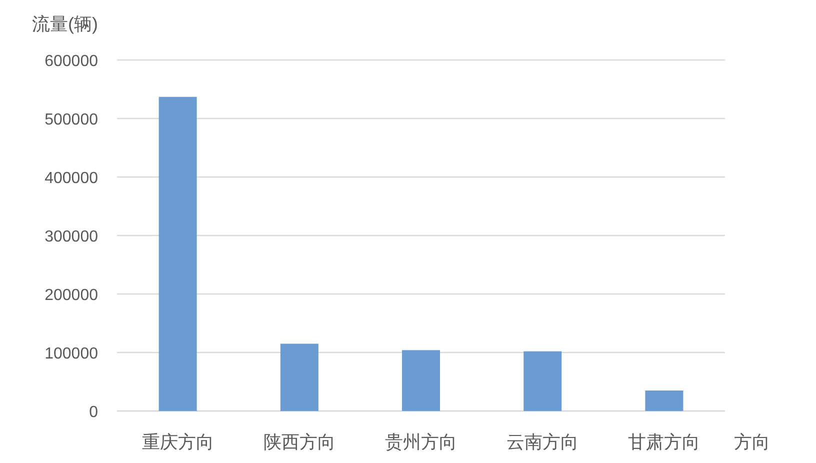  Describe the element at coordinates (664, 442) in the screenshot. I see `x-tick-label: 甘肃方向` at that location.